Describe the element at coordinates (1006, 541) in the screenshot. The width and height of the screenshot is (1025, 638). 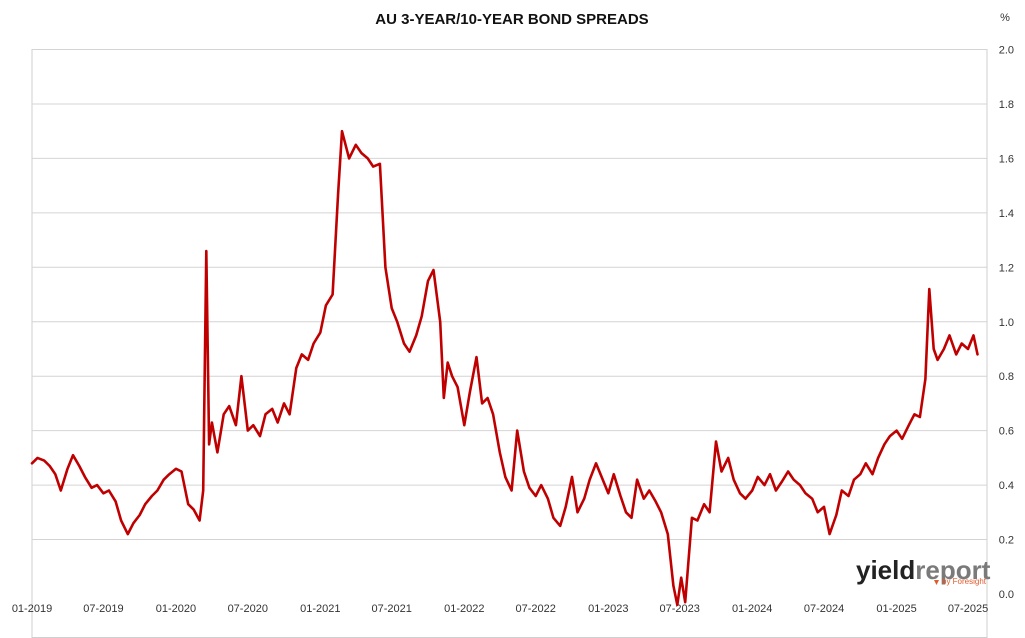
I see `y-tick-label: 0.2` at that location.